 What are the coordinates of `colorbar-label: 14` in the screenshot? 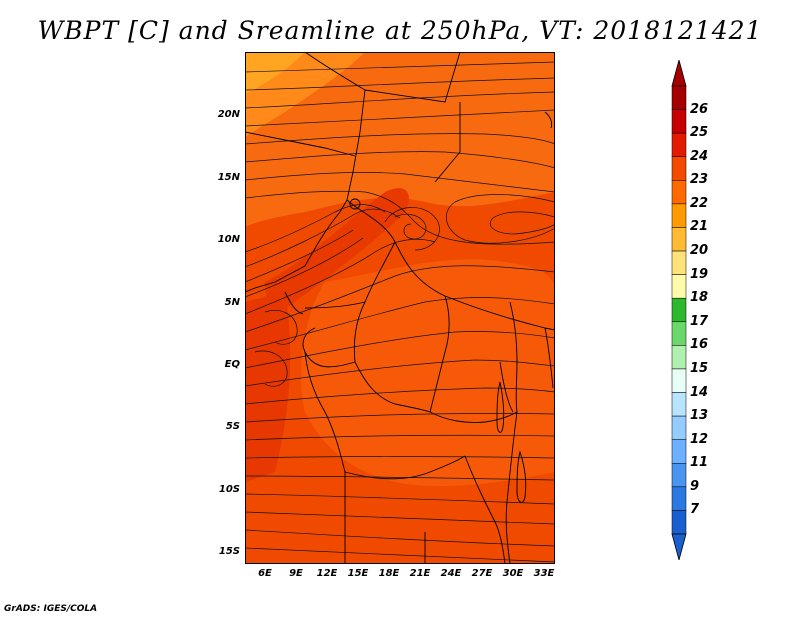 It's located at (699, 392).